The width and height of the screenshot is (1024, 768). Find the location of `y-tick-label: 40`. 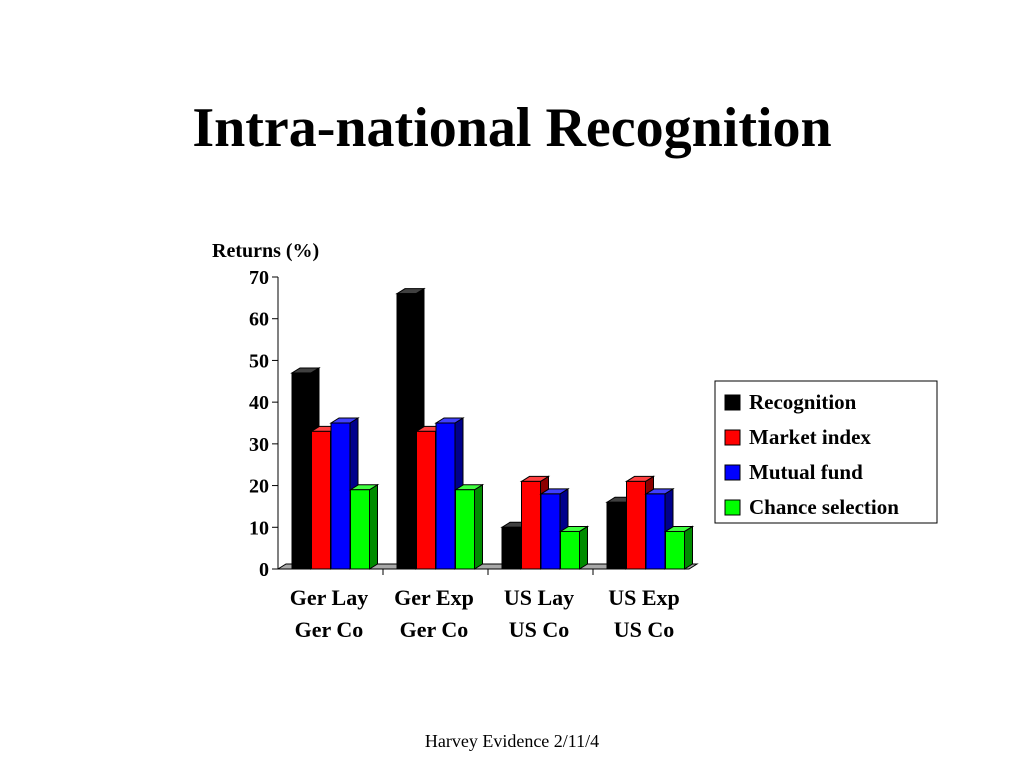

y-tick-label: 40 is located at coordinates (259, 403).